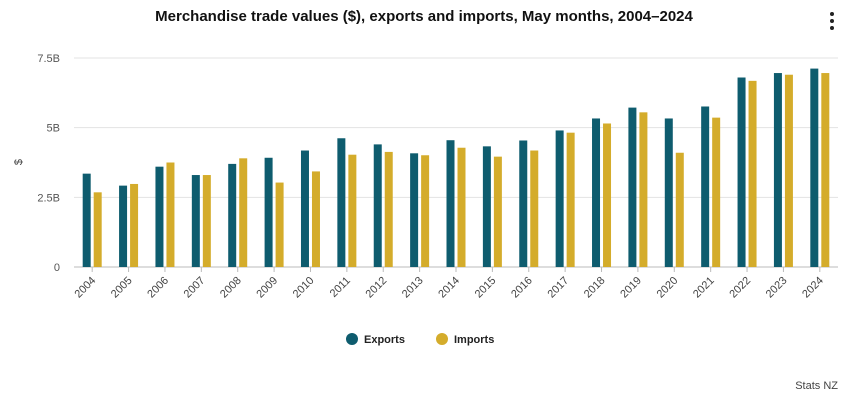 Image resolution: width=848 pixels, height=400 pixels. What do you see at coordinates (668, 192) in the screenshot?
I see `bar-exports-2020` at bounding box center [668, 192].